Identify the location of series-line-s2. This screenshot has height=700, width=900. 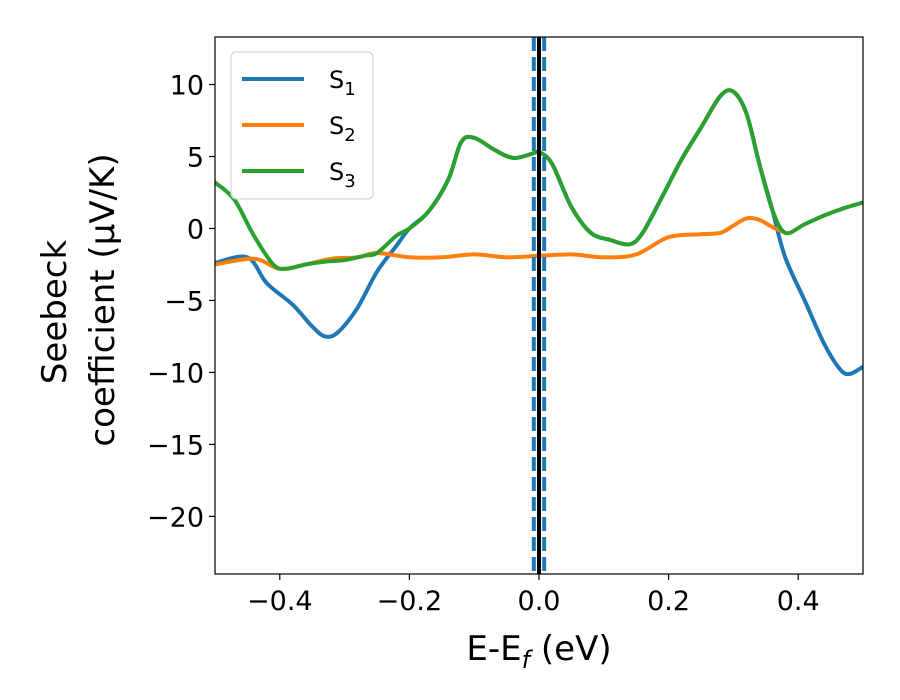
(501, 243).